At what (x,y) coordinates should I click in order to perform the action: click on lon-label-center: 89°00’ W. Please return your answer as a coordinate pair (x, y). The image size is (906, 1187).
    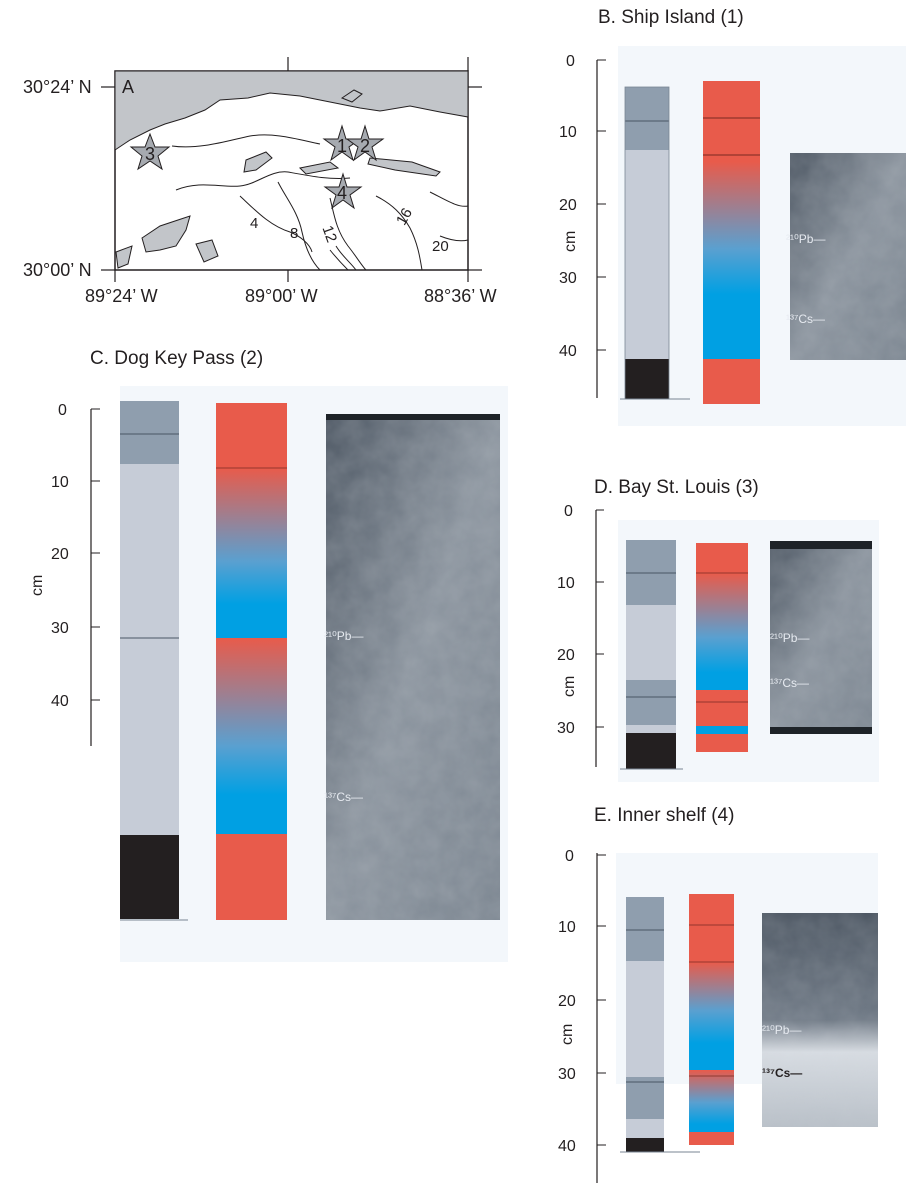
    Looking at the image, I should click on (281, 296).